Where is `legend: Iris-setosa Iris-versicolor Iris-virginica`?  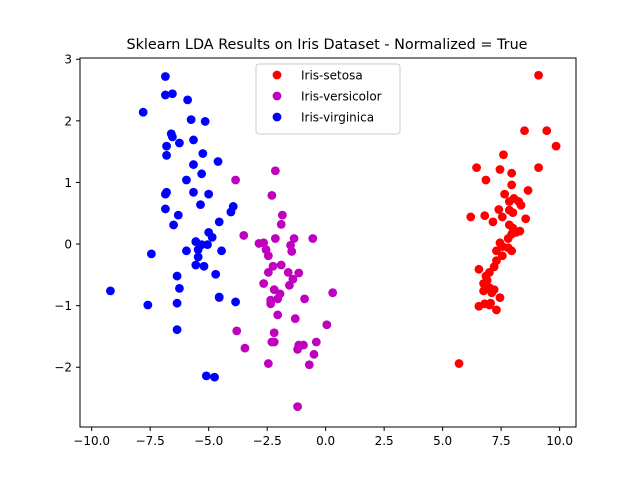 legend: Iris-setosa Iris-versicolor Iris-virginica is located at coordinates (328, 99).